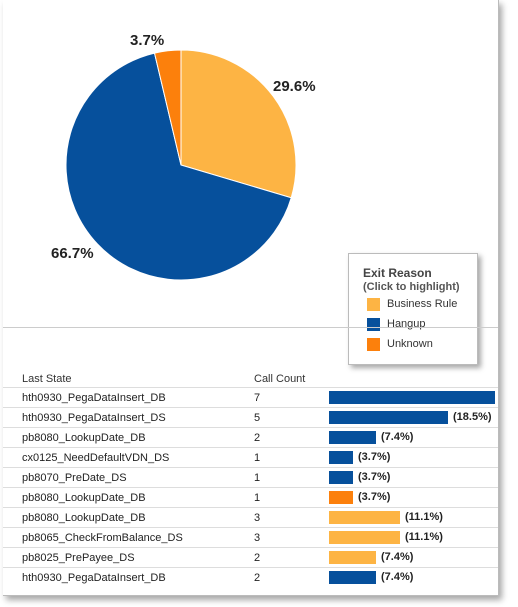  What do you see at coordinates (250, 457) in the screenshot?
I see `table-row: cx0125_NeedDefaultVDN_DS 1 (3.7%)` at bounding box center [250, 457].